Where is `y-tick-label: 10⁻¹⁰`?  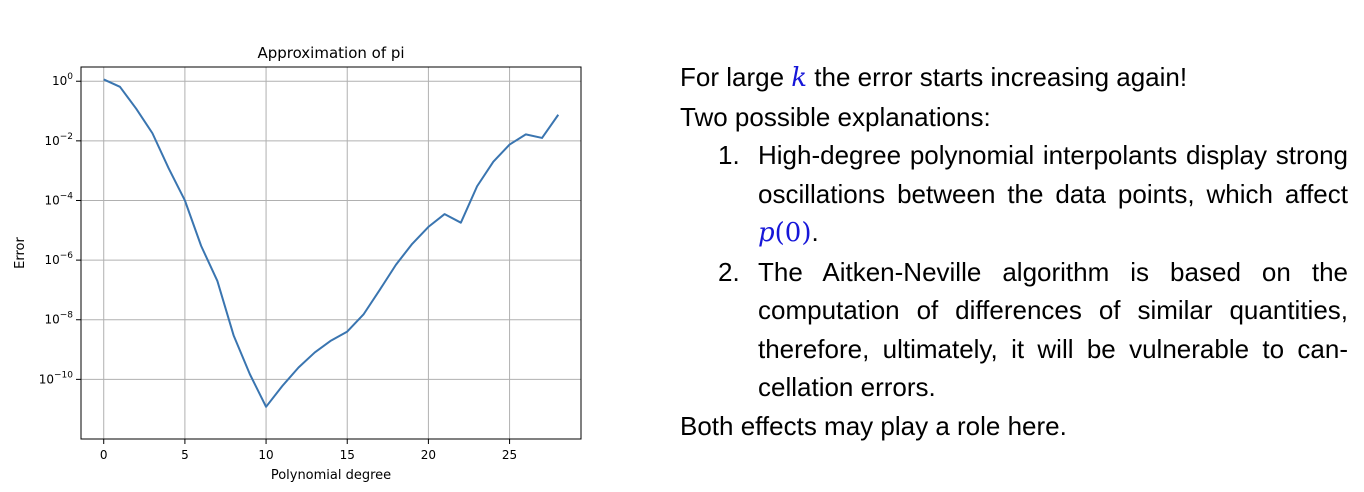
y-tick-label: 10⁻¹⁰ is located at coordinates (56, 378).